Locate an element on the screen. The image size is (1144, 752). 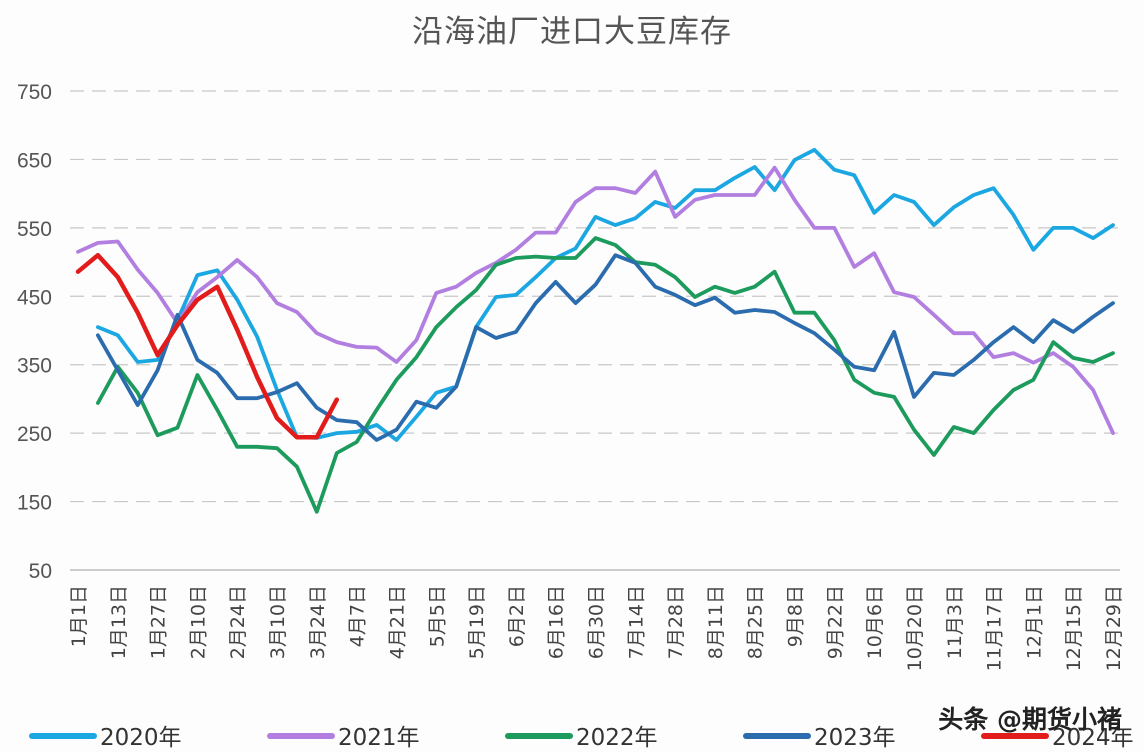
chart-title: 沿海油厂进口大豆库存 is located at coordinates (572, 32).